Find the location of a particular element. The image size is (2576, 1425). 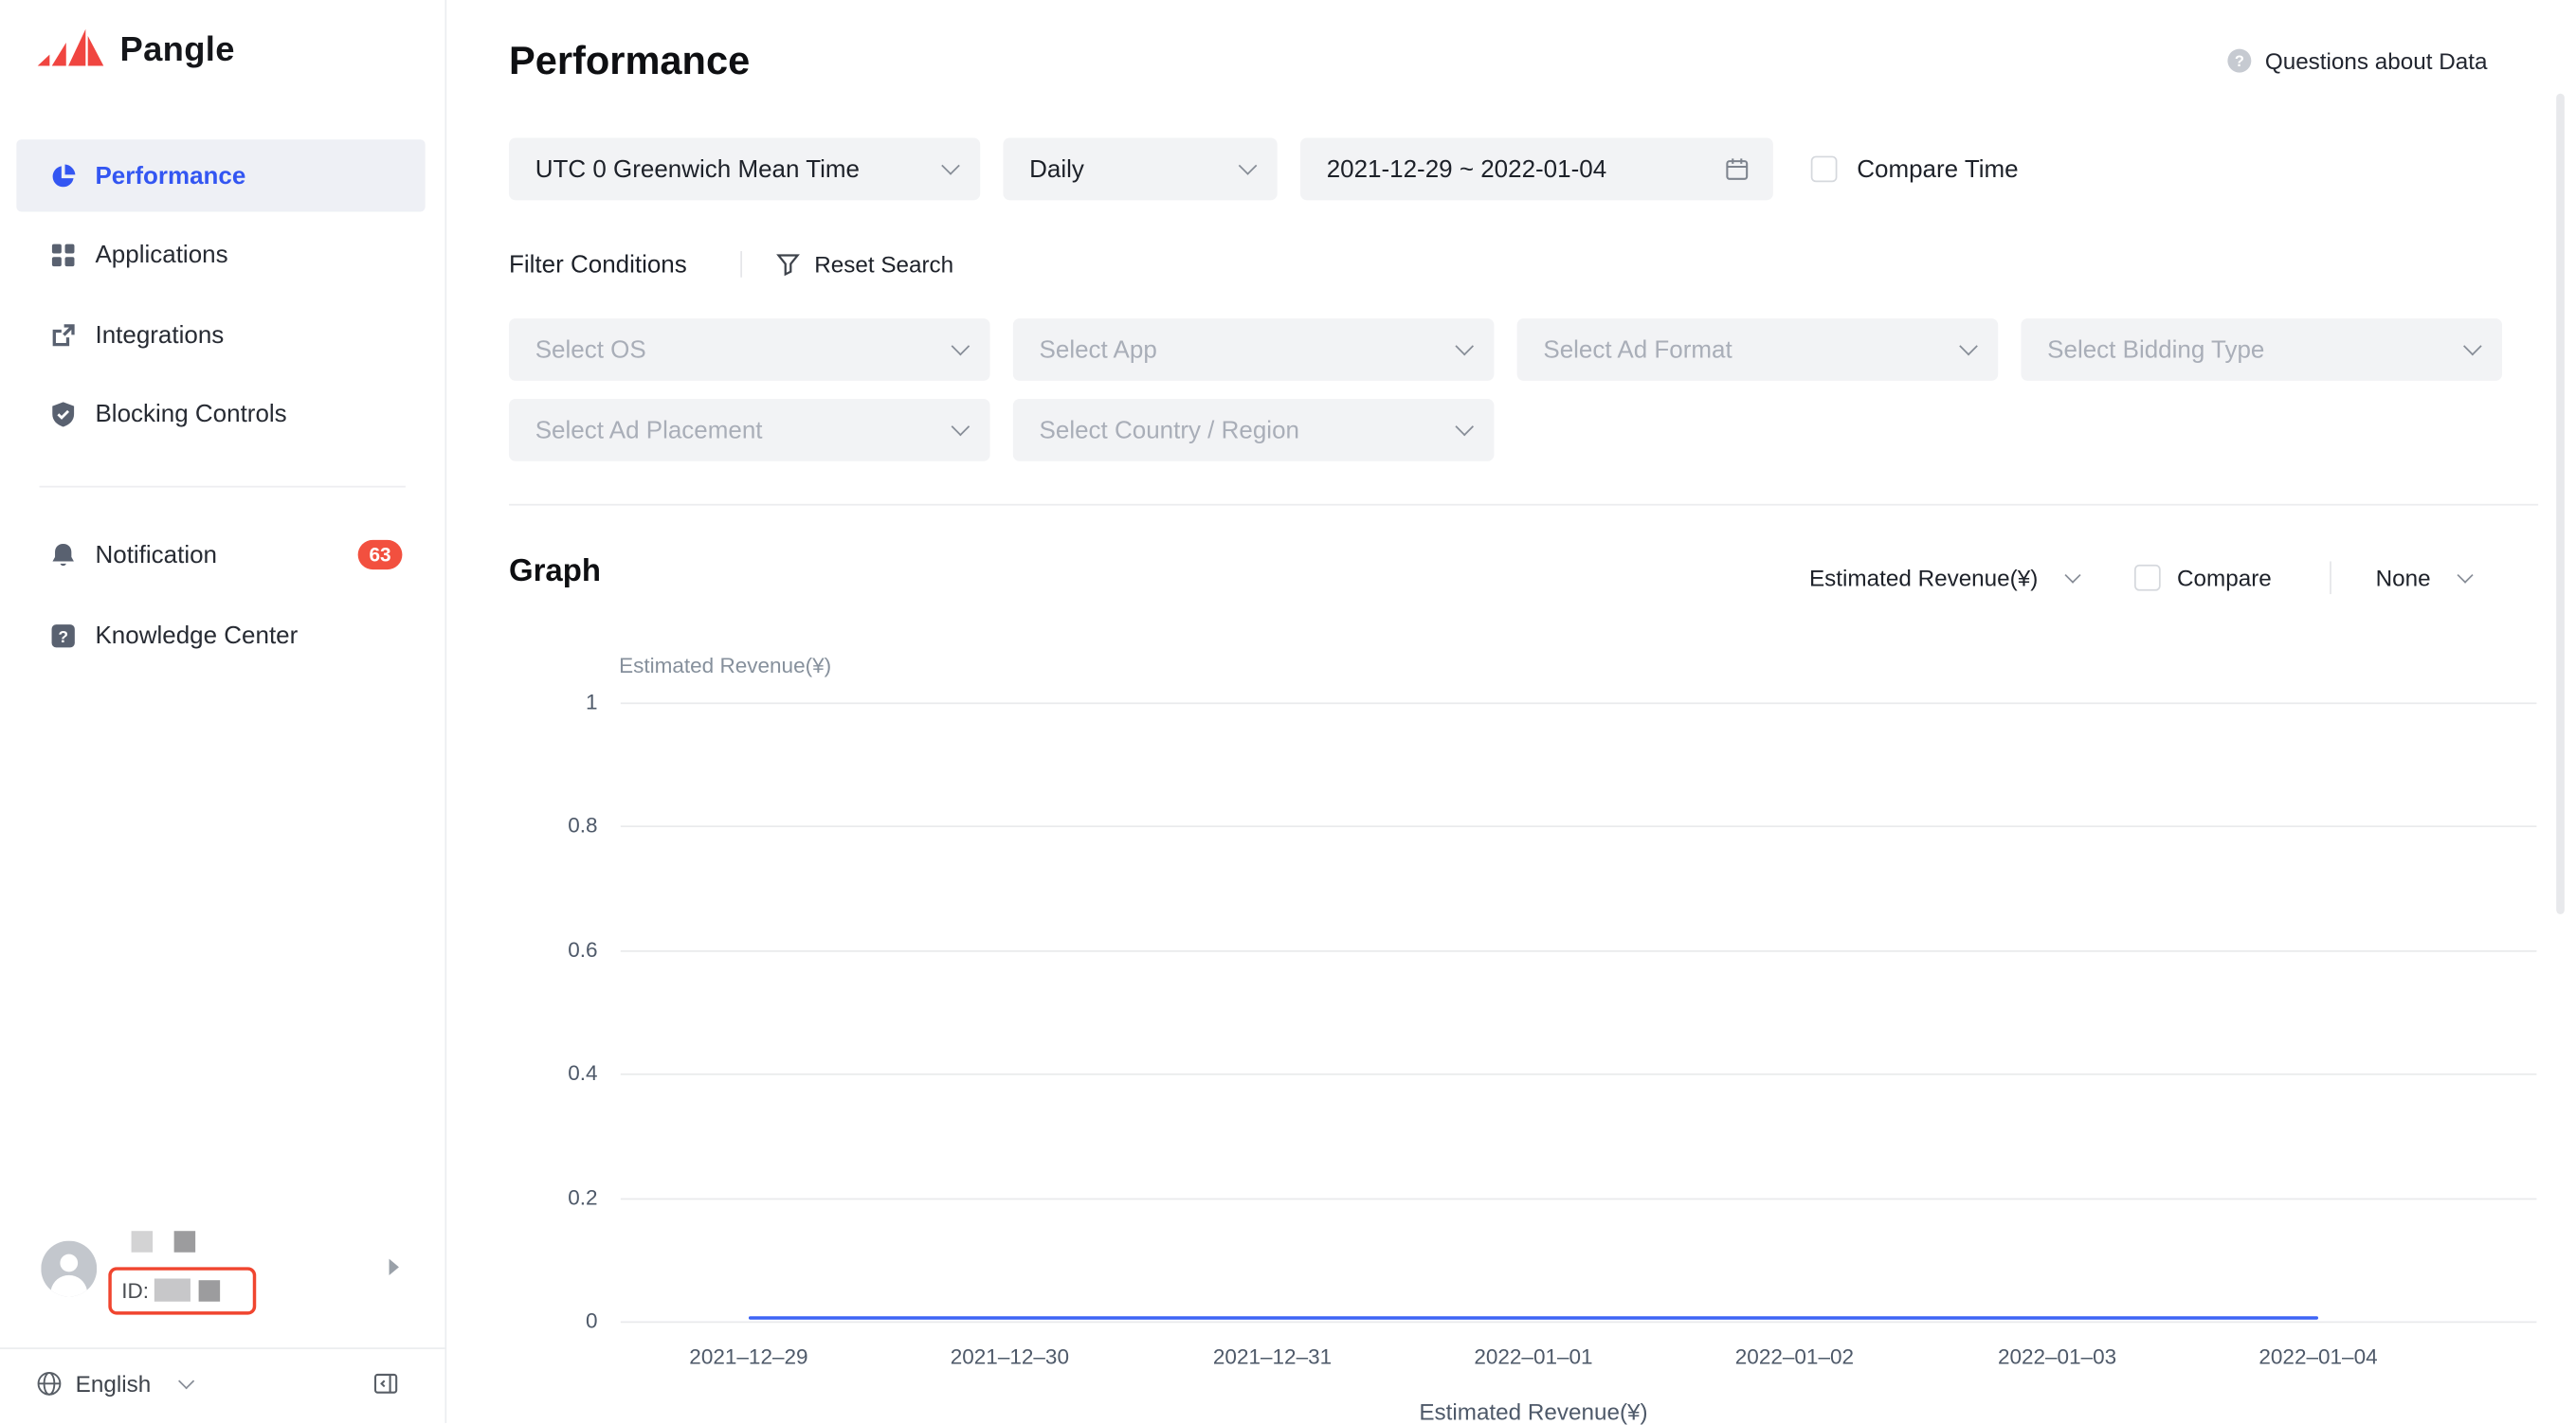

pie-chart-icon is located at coordinates (63, 175).